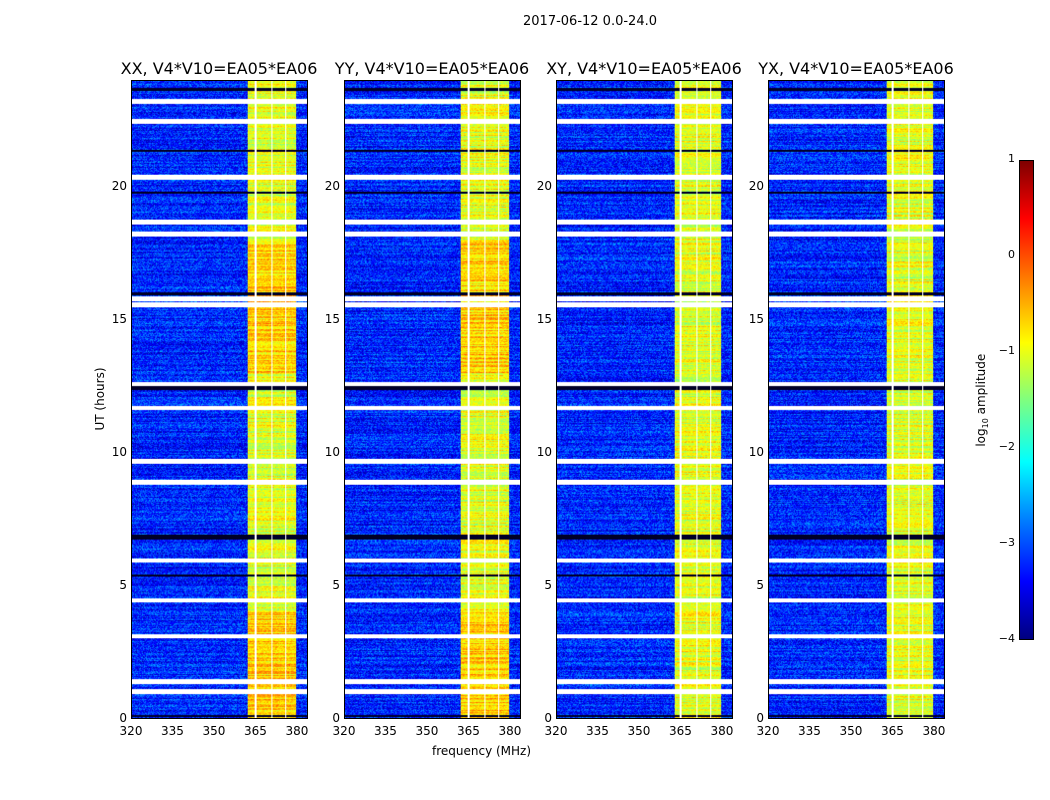 This screenshot has width=1050, height=800. What do you see at coordinates (590, 21) in the screenshot?
I see `figure-title: 2017-06-12 0.0-24.0` at bounding box center [590, 21].